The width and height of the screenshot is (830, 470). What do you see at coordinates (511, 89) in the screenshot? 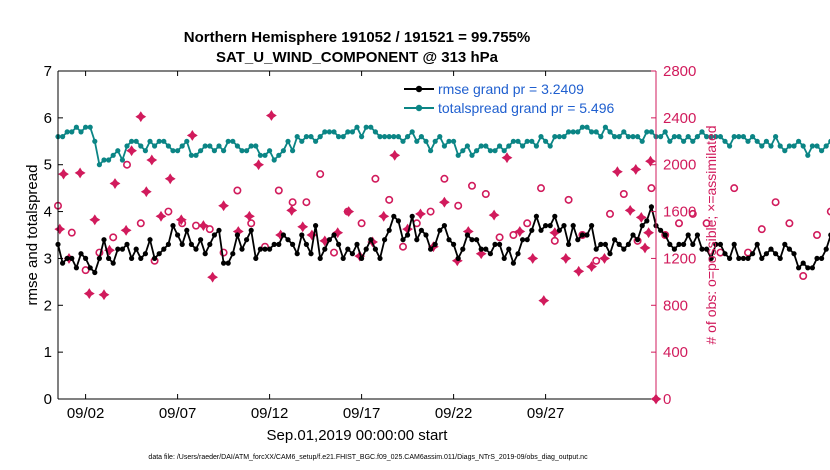
I see `legend-rmse-label: rmse grand pr = 3.2409` at bounding box center [511, 89].